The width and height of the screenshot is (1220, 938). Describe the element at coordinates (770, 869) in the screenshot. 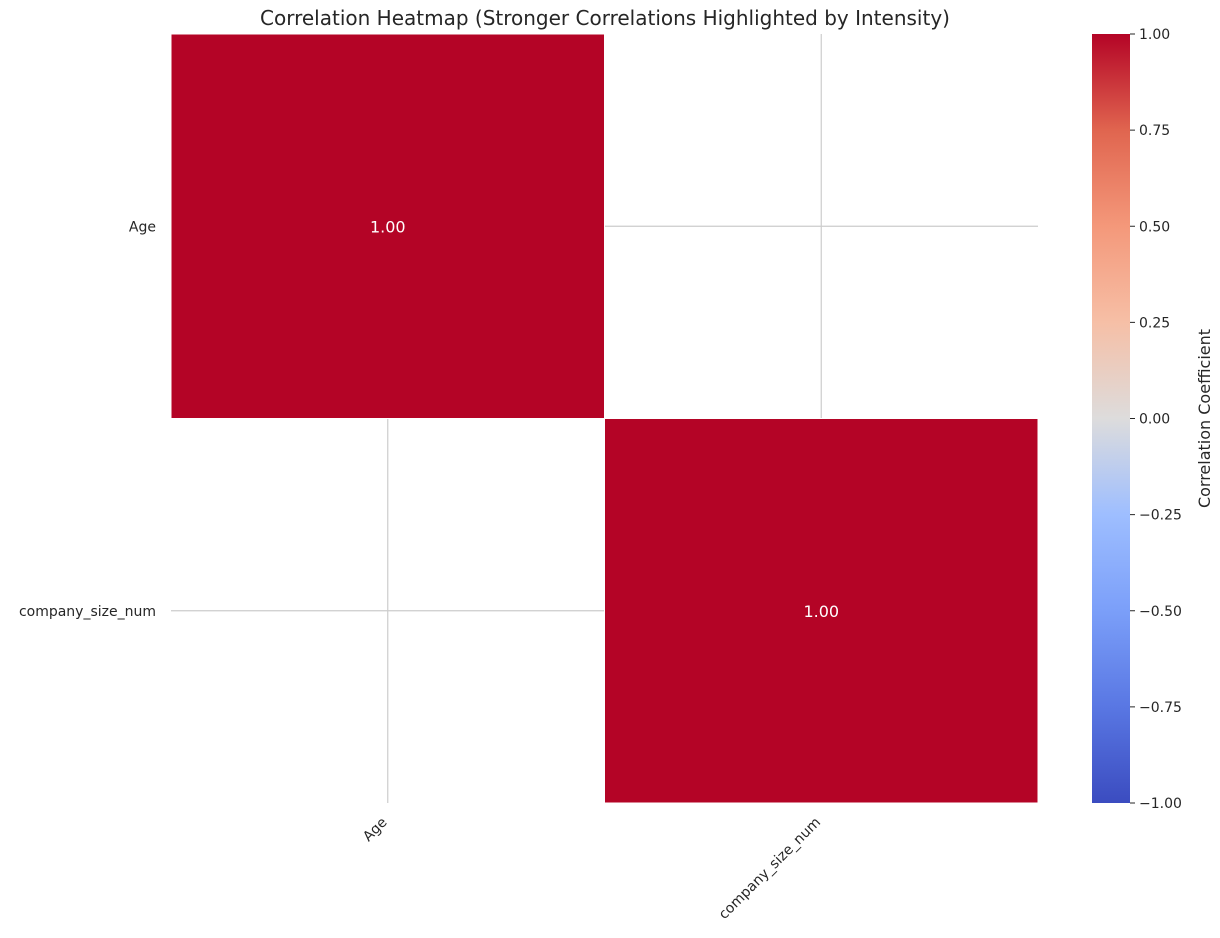

I see `x-tick-label: company_size_num` at that location.